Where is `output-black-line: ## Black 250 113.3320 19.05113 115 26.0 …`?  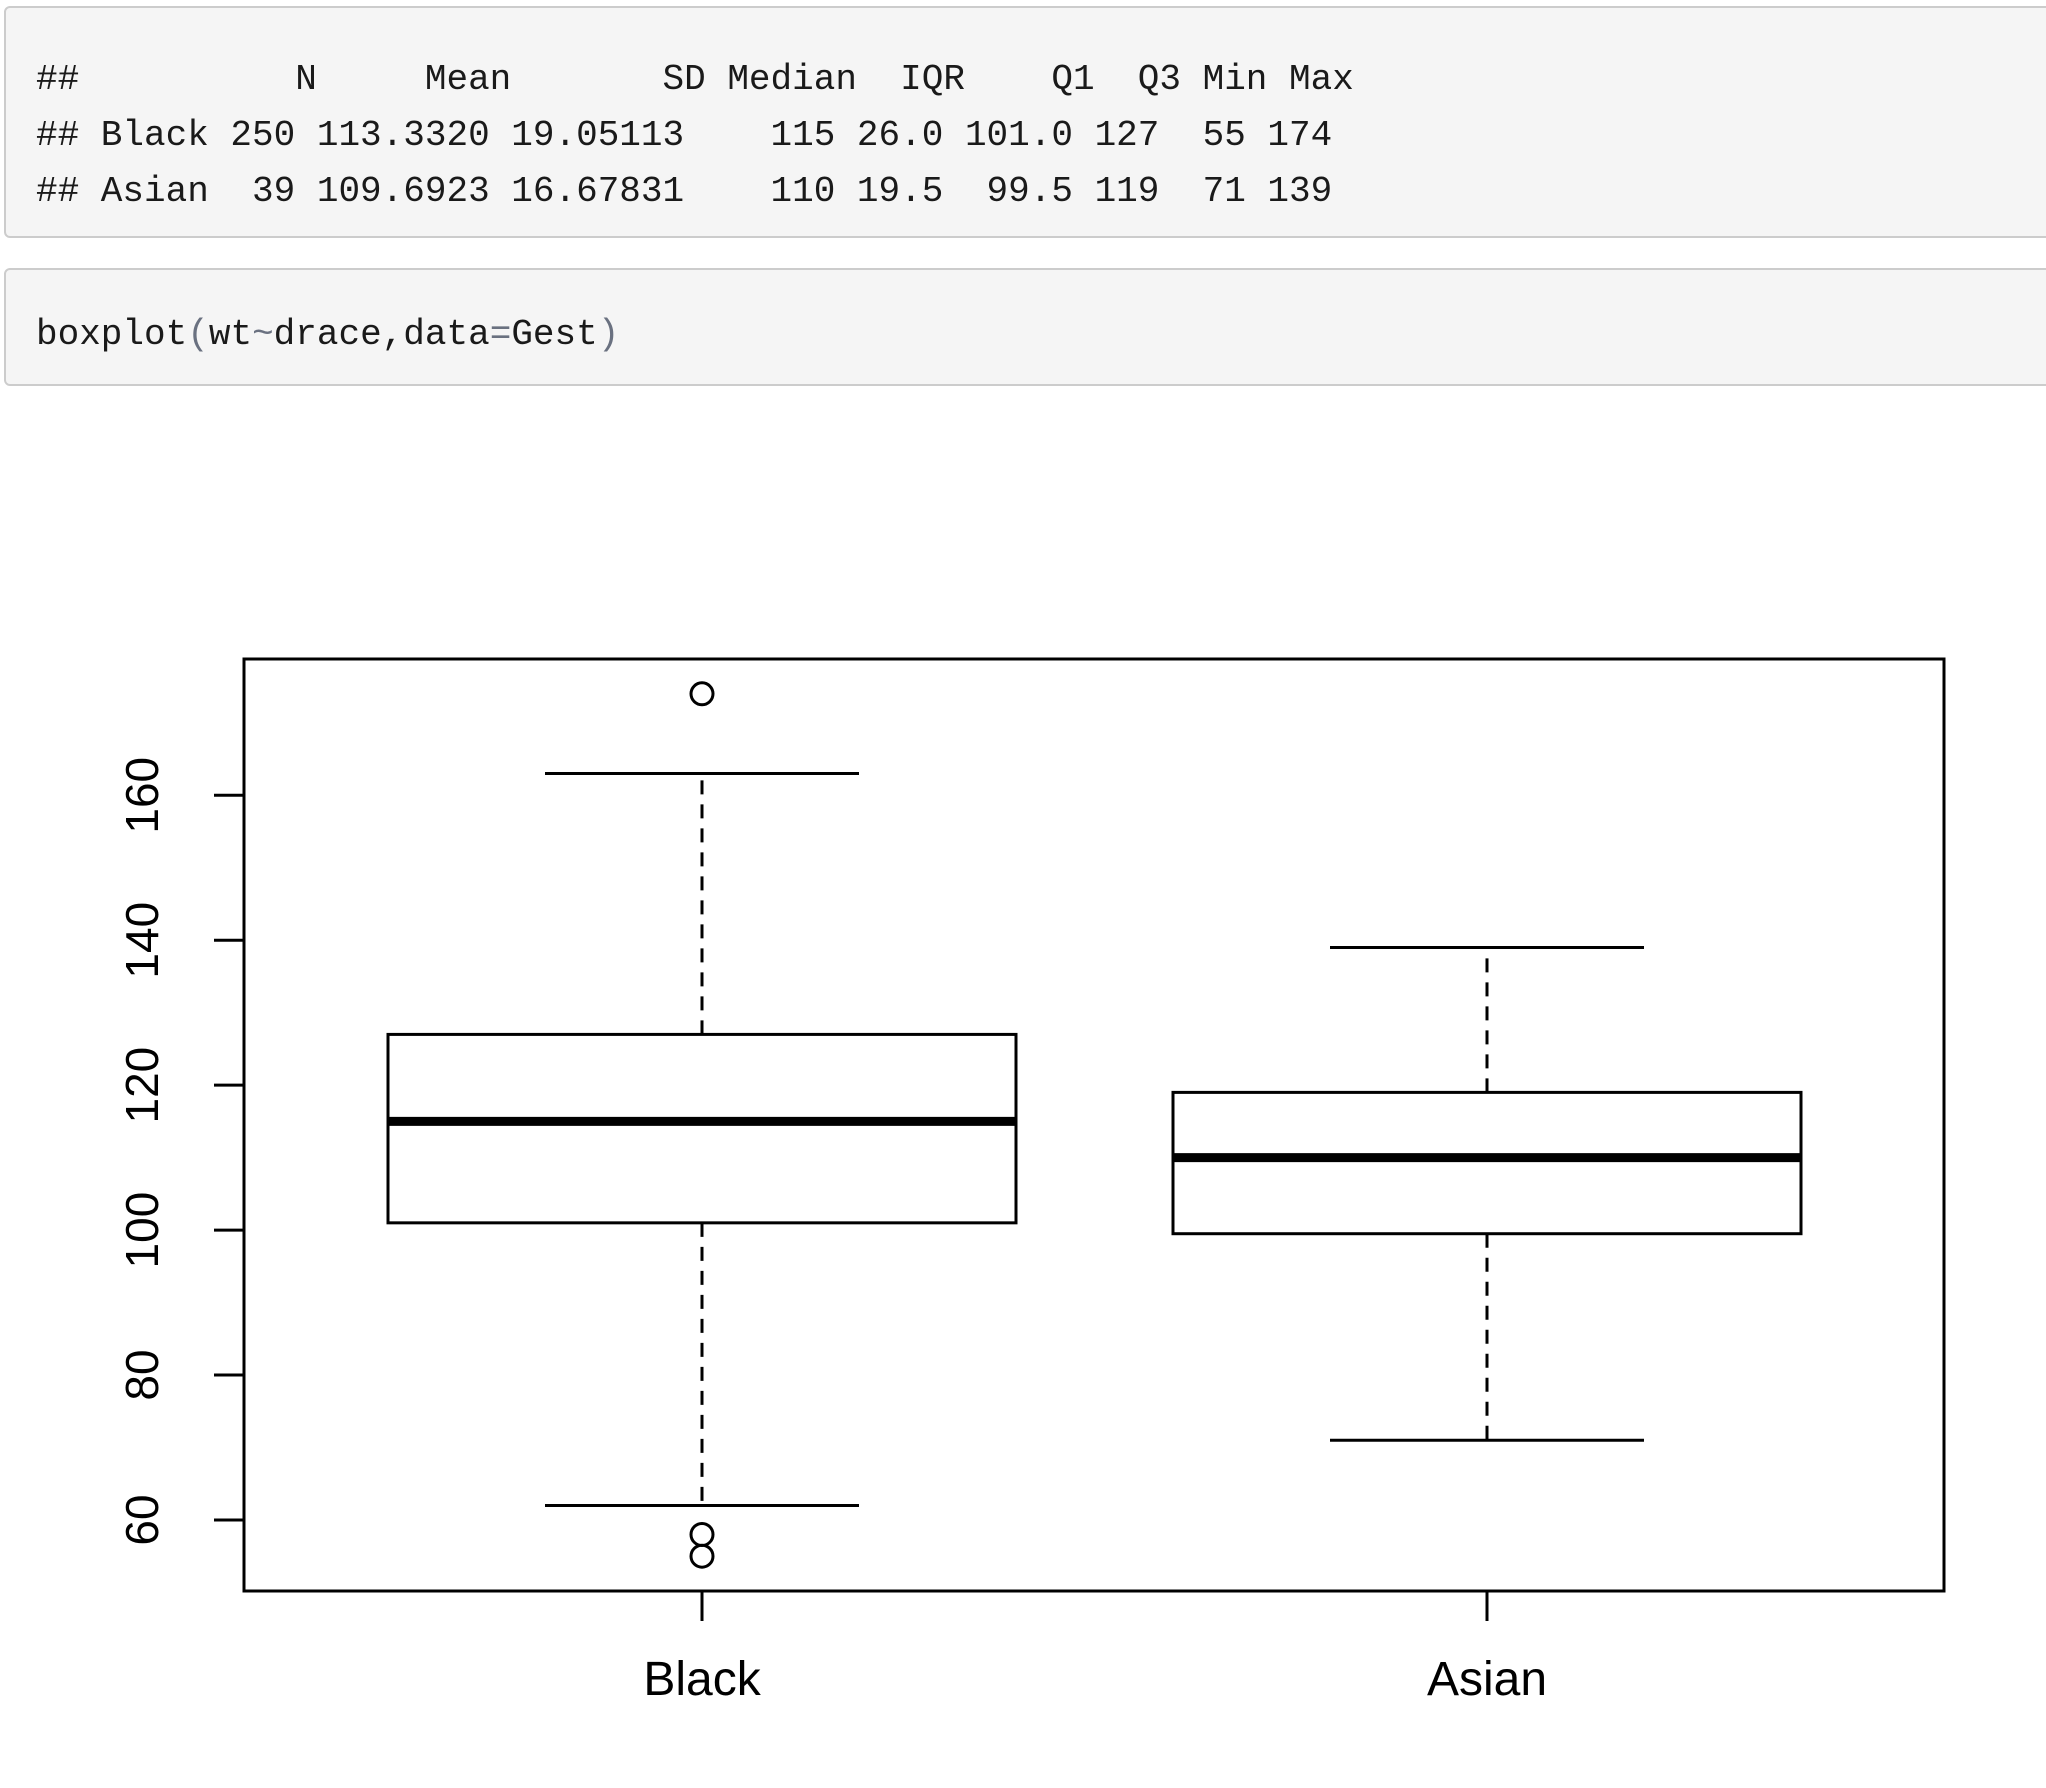 output-black-line: ## Black 250 113.3320 19.05113 115 26.0 … is located at coordinates (684, 135).